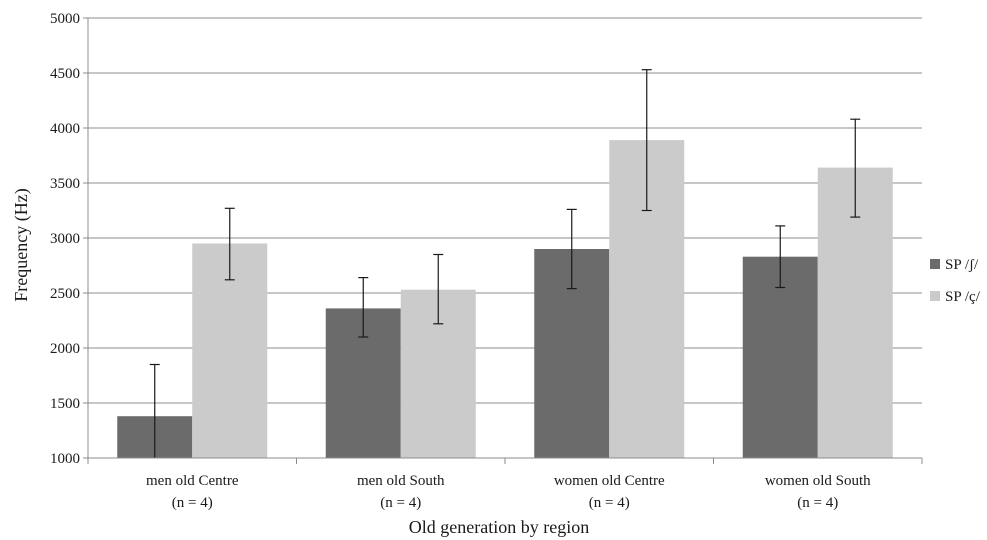  I want to click on legend: SP /ʃ/SP /ç/, so click(955, 281).